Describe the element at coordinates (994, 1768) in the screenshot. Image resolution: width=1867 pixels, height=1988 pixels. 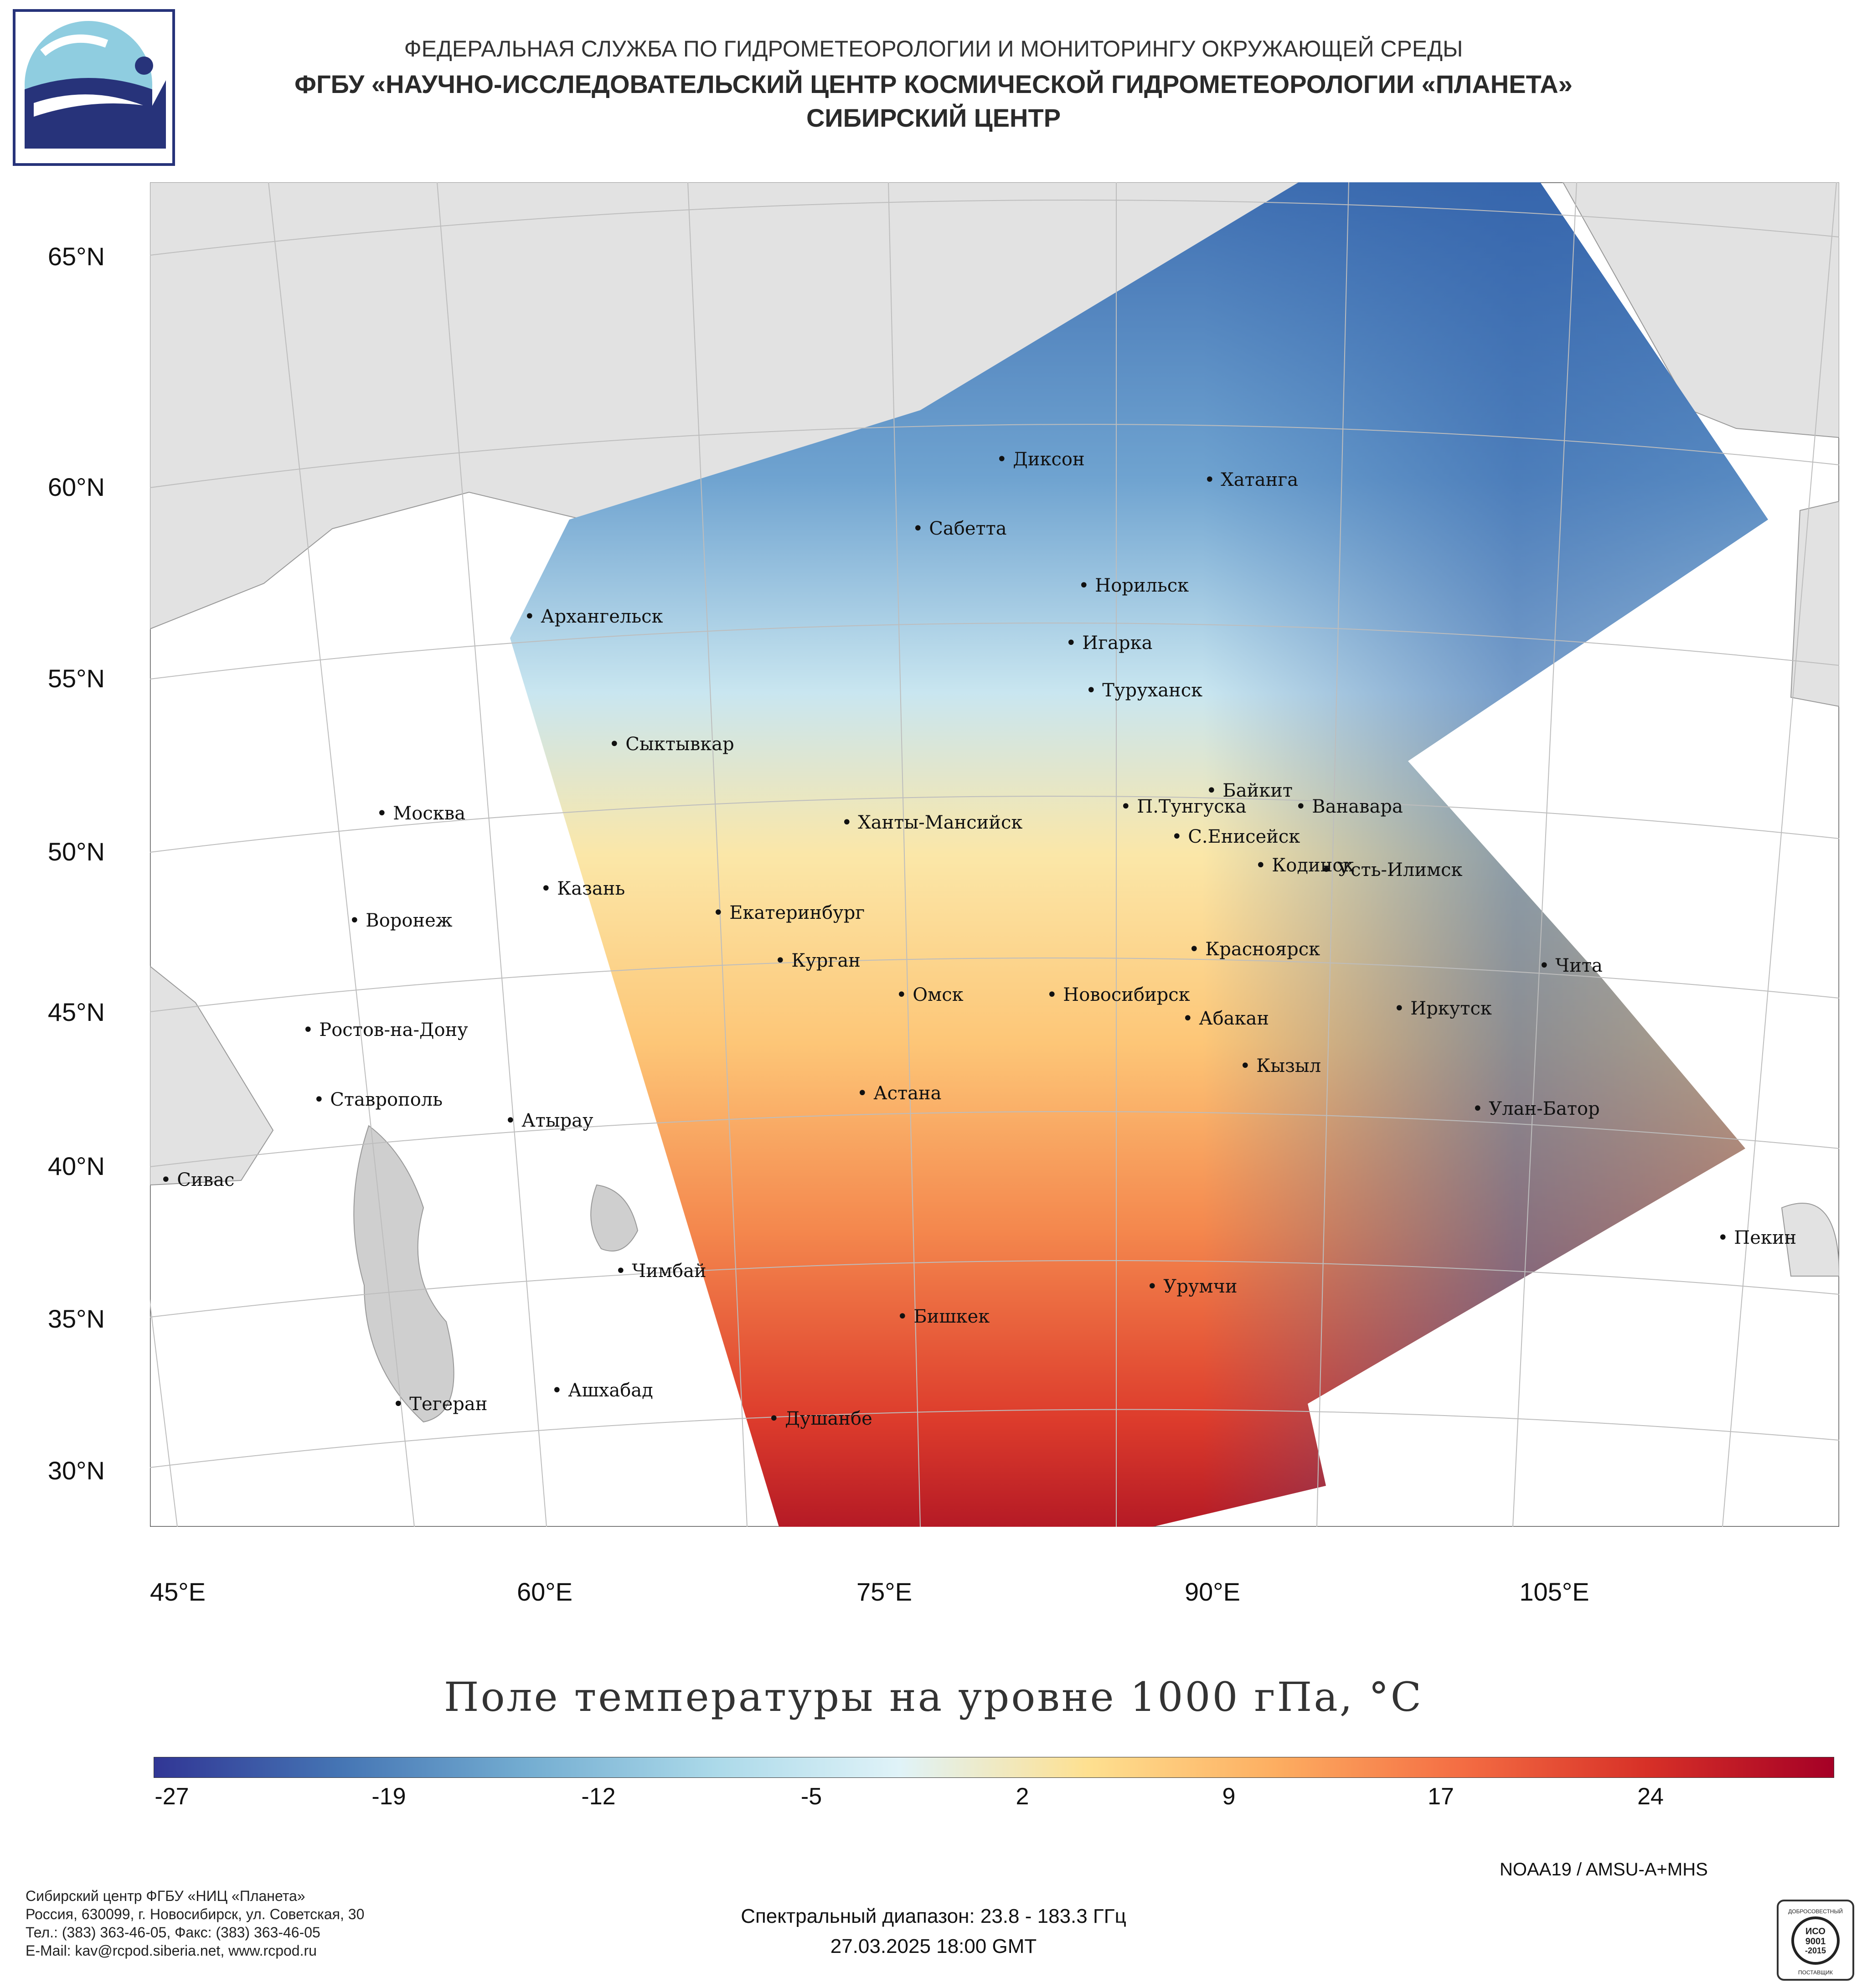
I see `colorbar` at that location.